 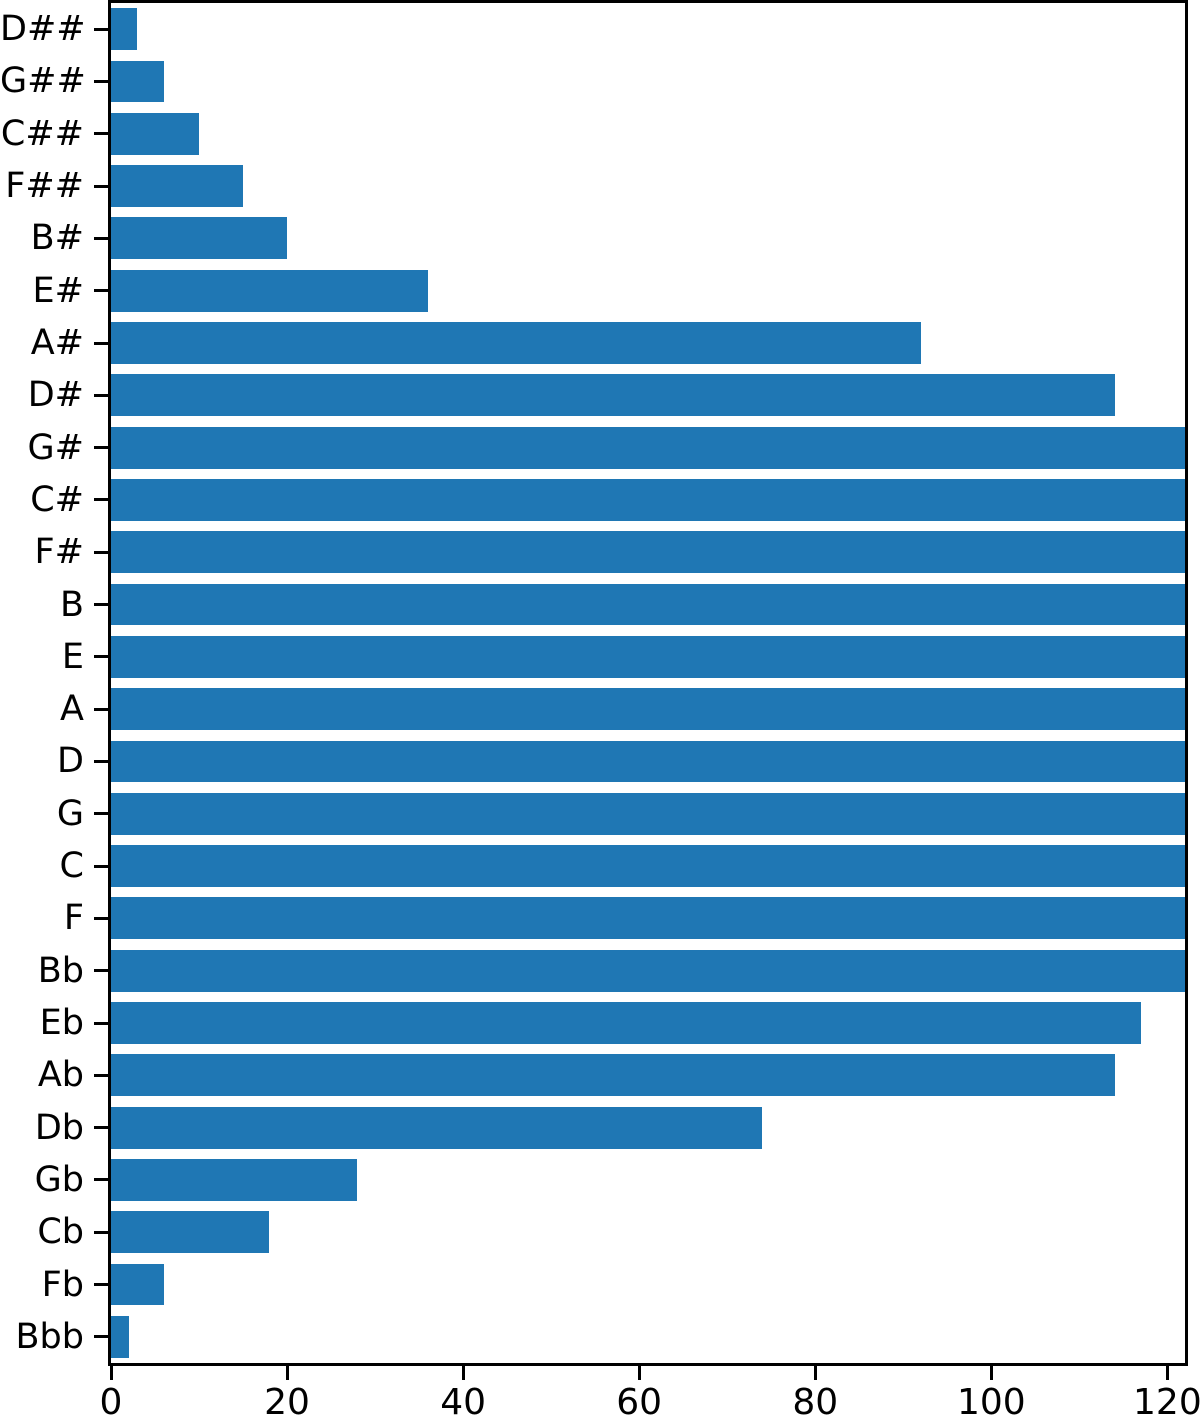 I want to click on y-tick-label: C, so click(x=71, y=866).